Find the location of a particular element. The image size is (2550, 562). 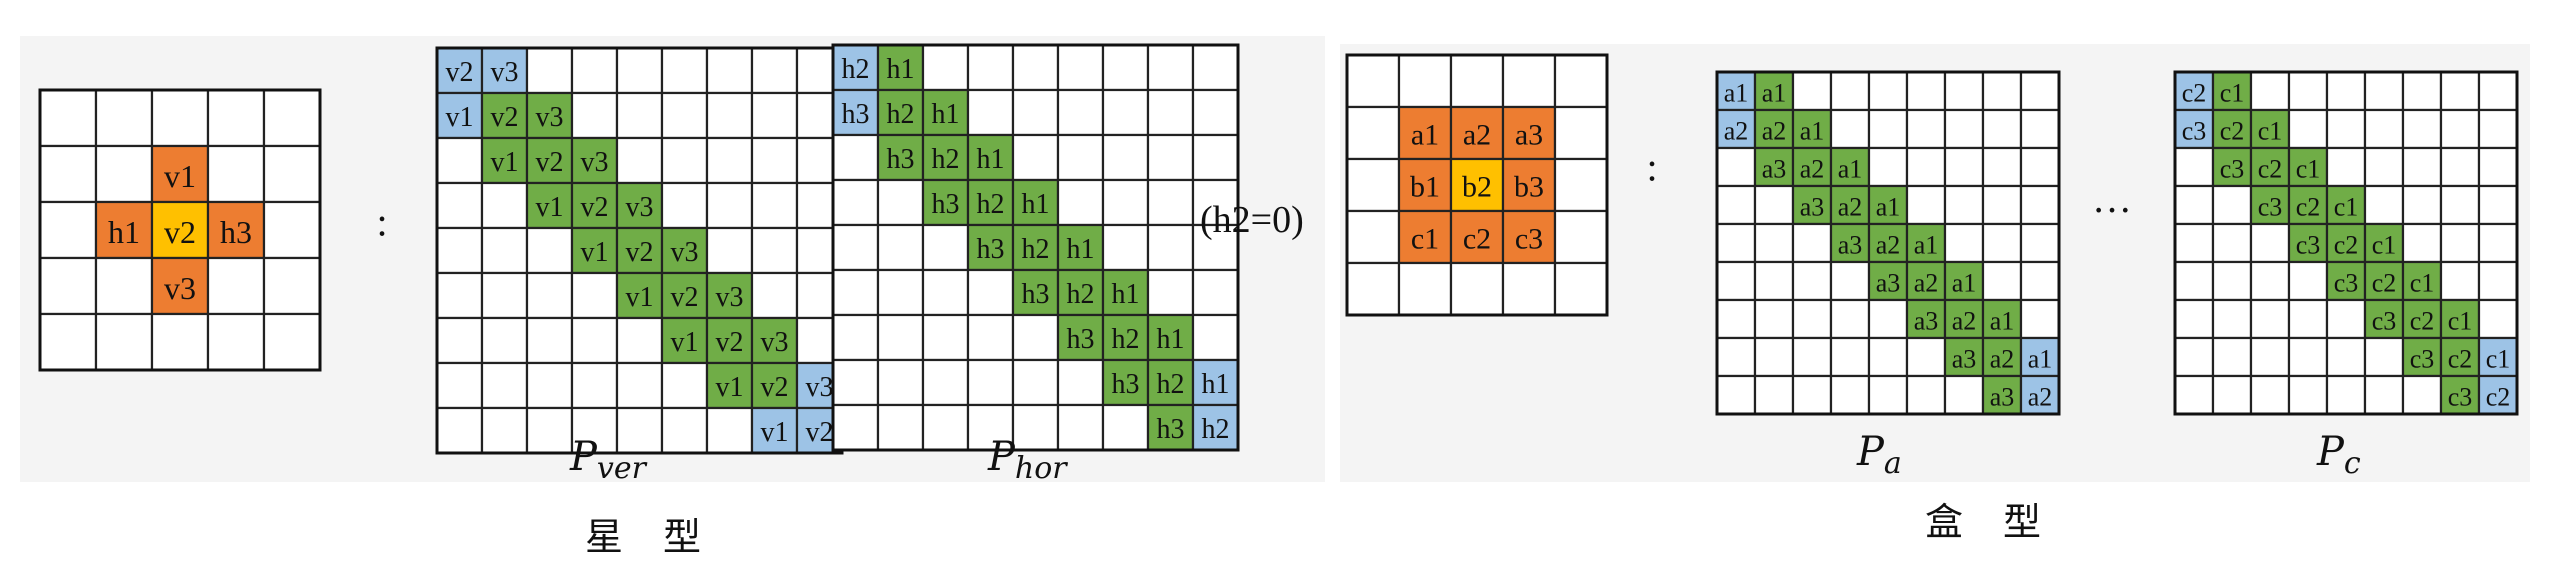

star-kernel-grid: v1 h1 v2 h3 v3 is located at coordinates (180, 230).